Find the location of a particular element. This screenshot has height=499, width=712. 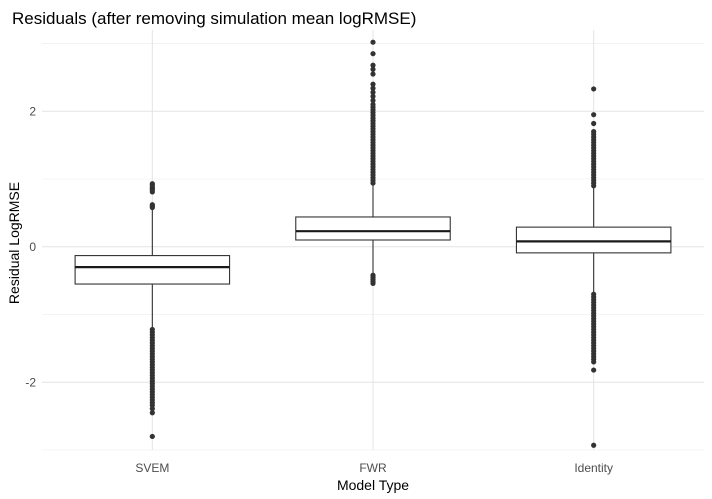

y-tick-label: -2 is located at coordinates (30, 382).